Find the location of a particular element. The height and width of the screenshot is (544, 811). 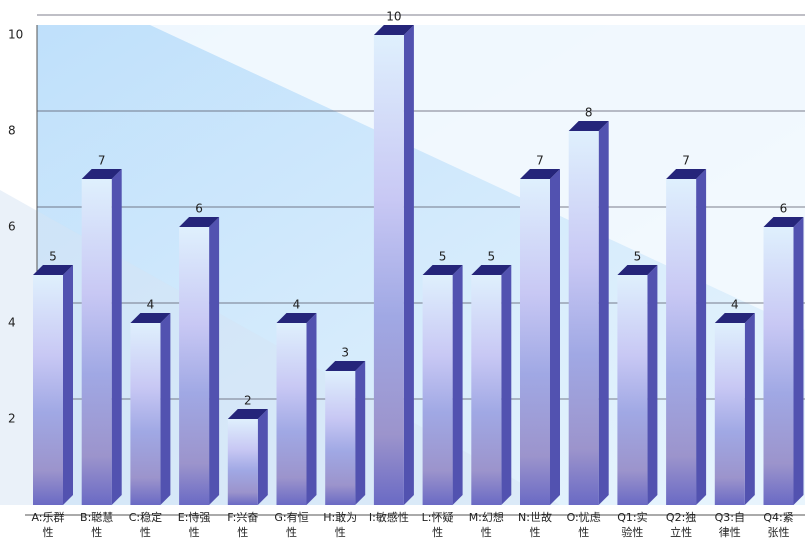

x-tick-label: F:兴奋性 is located at coordinates (243, 525).